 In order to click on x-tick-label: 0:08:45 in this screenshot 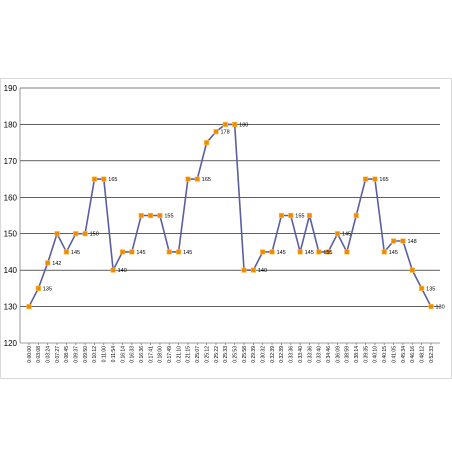, I will do `click(67, 354)`.